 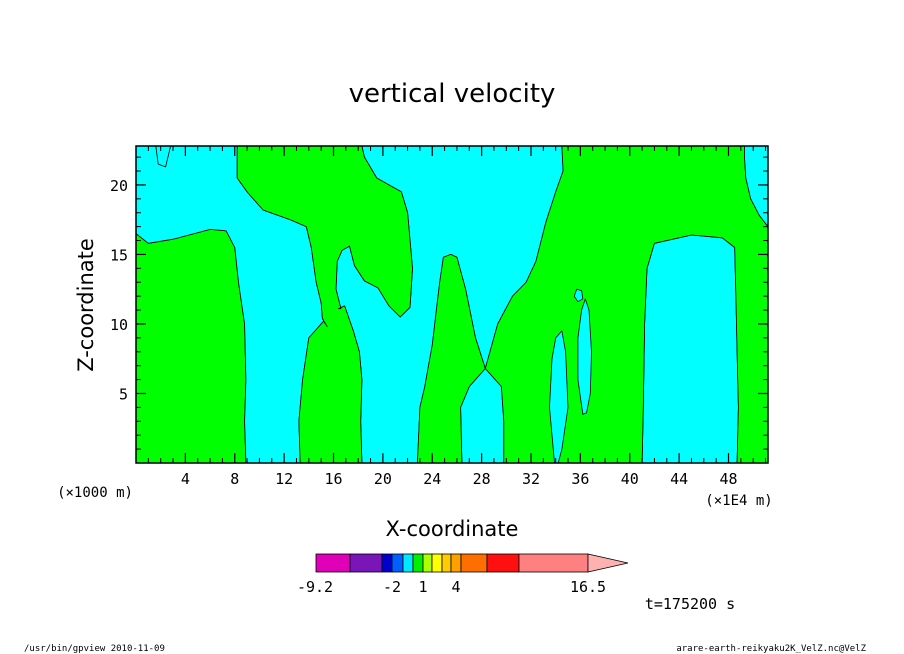 What do you see at coordinates (333, 479) in the screenshot?
I see `x-tick-label: 16` at bounding box center [333, 479].